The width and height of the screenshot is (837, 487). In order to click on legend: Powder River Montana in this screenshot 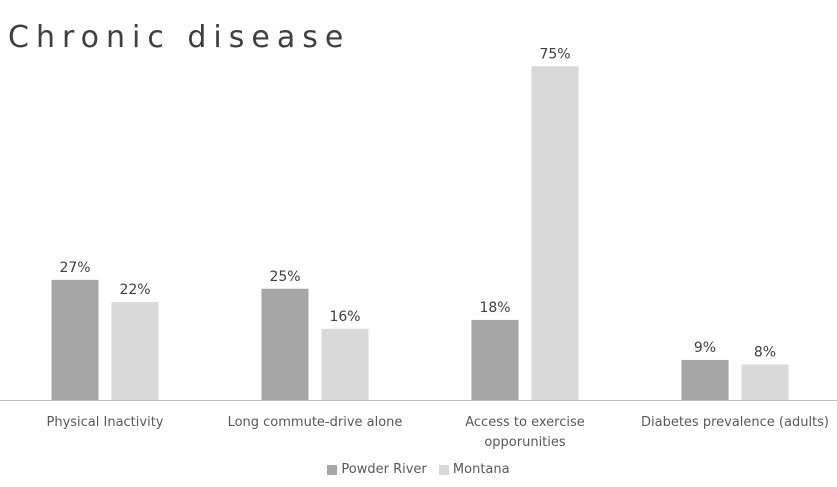, I will do `click(418, 470)`.